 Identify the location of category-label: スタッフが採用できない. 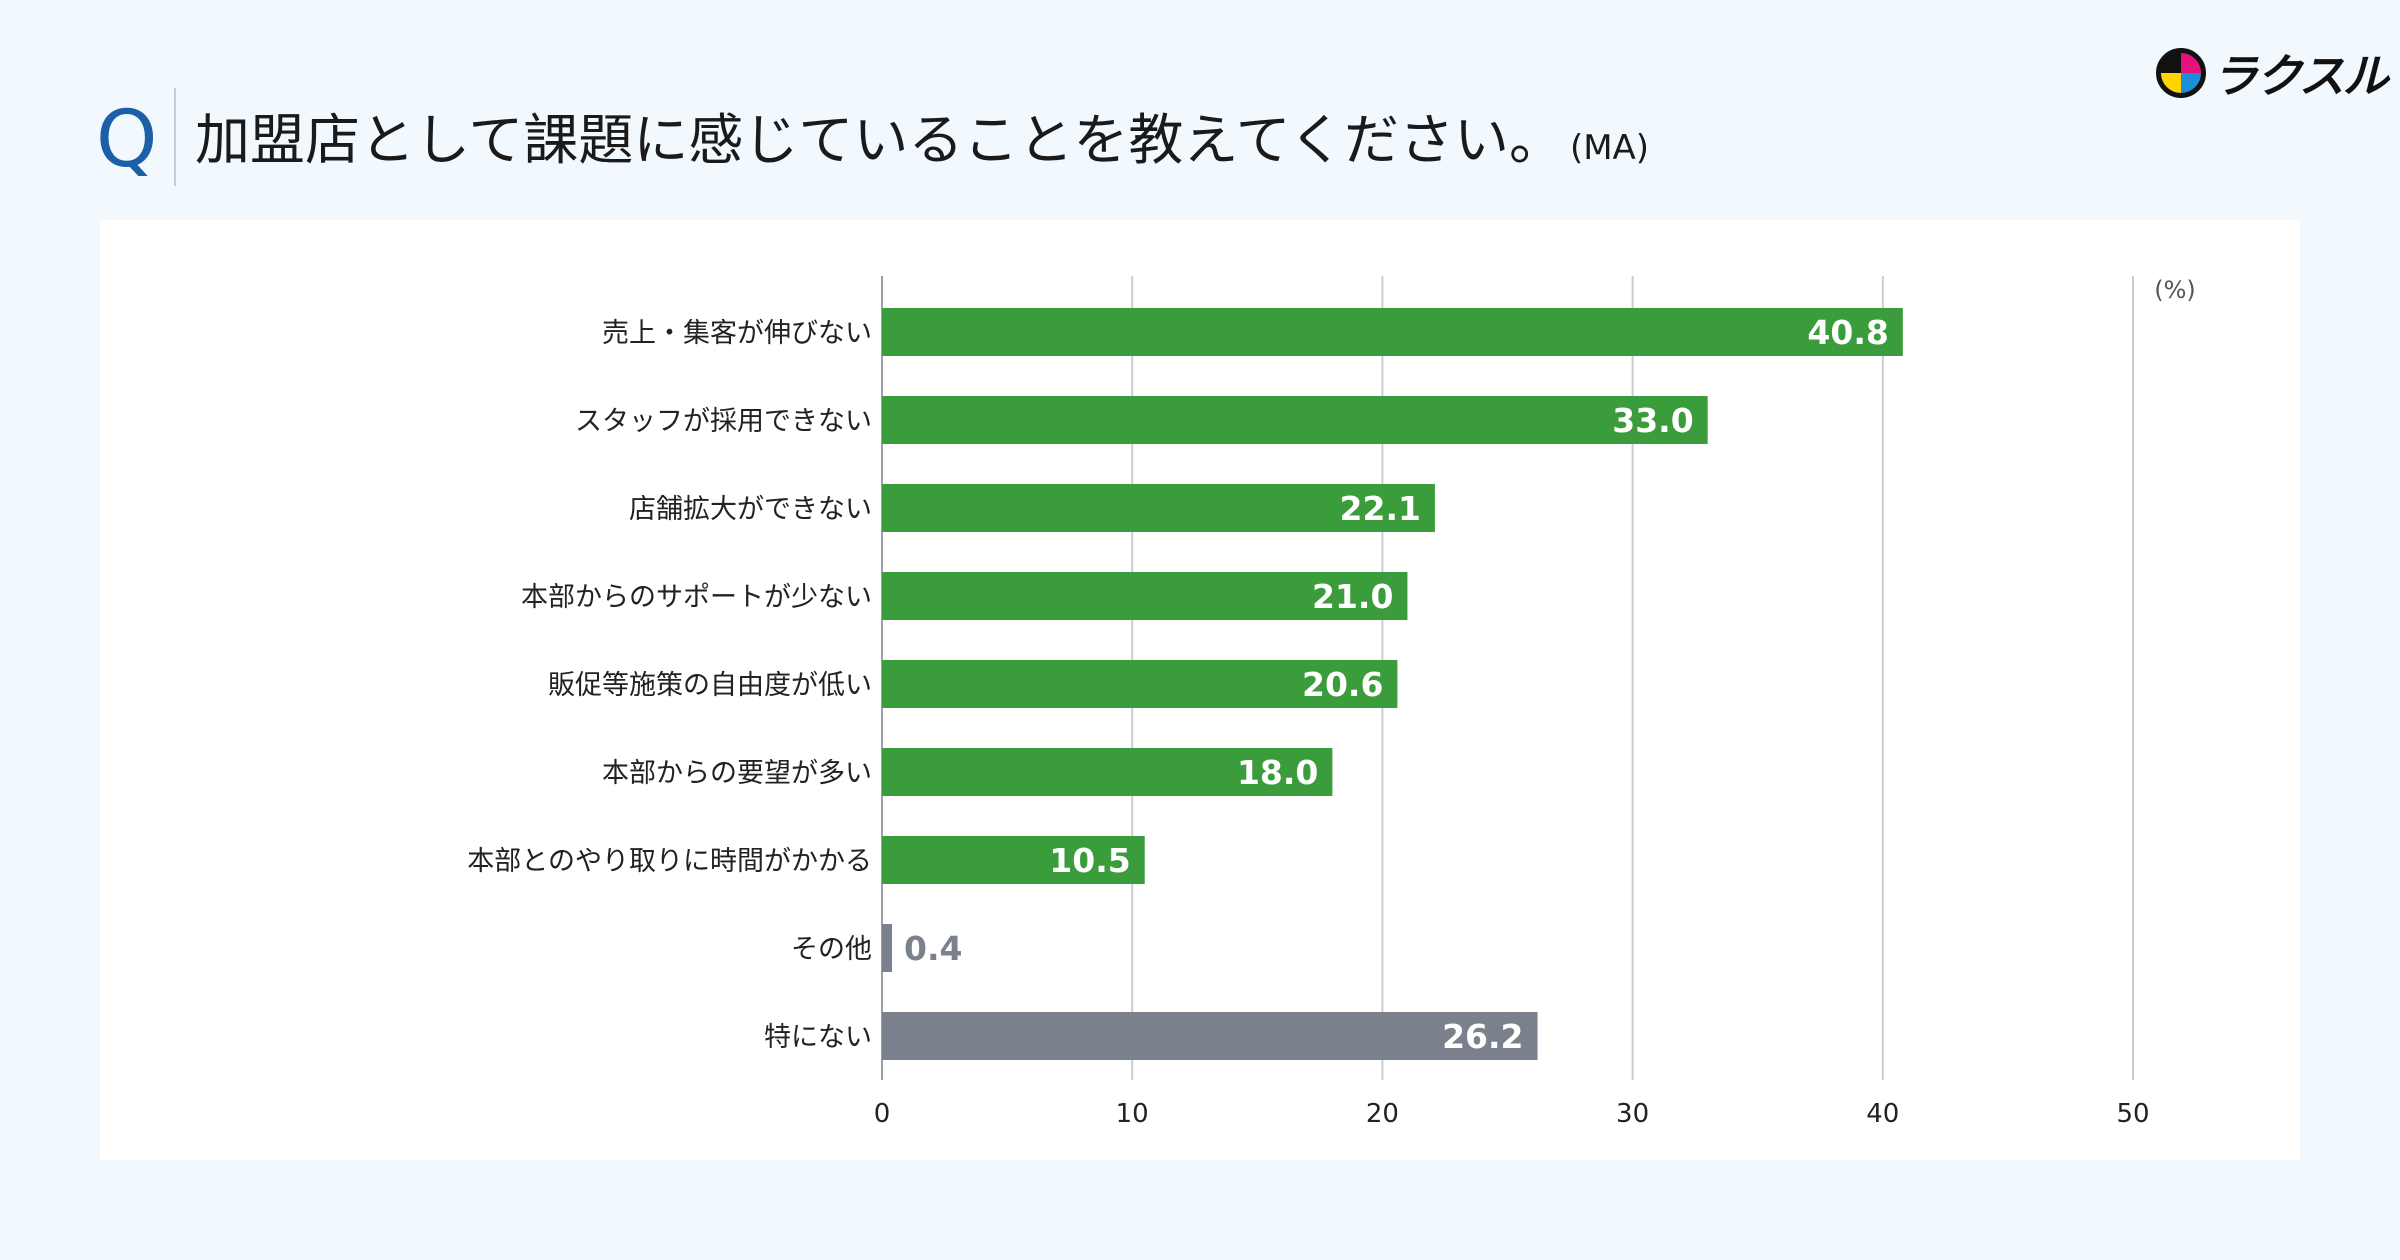
(723, 421).